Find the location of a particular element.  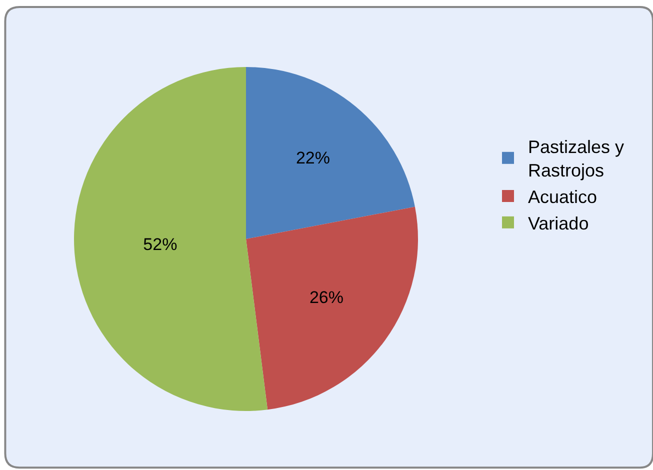

data-label: 52% is located at coordinates (160, 244).